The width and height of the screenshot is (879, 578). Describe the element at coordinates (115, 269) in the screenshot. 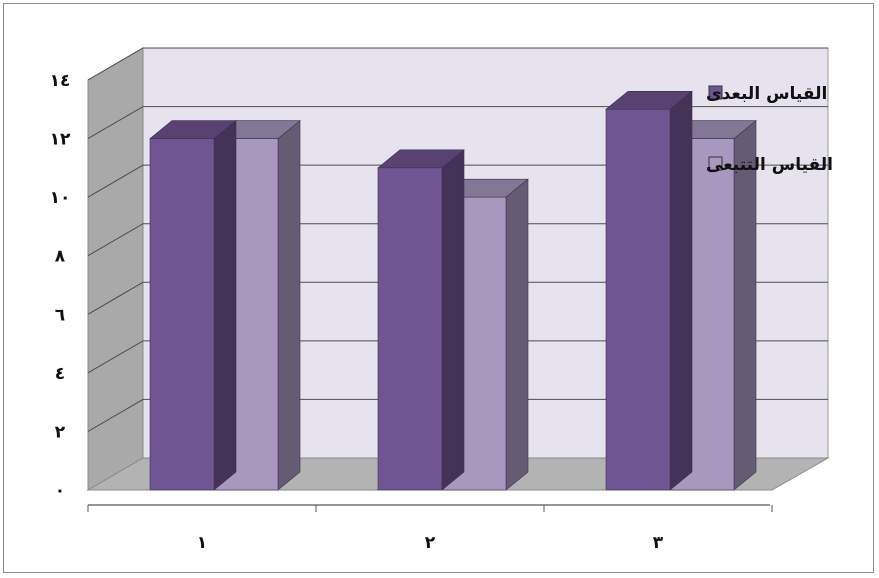

I see `chart-side-wall` at that location.